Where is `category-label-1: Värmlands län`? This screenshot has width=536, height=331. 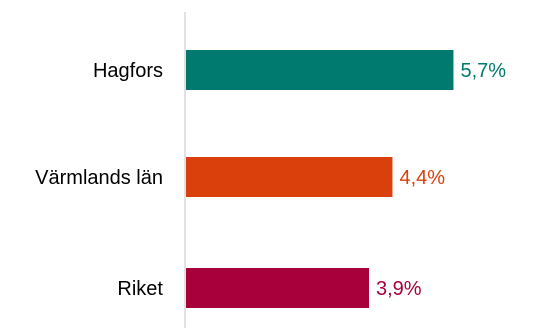 category-label-1: Värmlands län is located at coordinates (99, 178).